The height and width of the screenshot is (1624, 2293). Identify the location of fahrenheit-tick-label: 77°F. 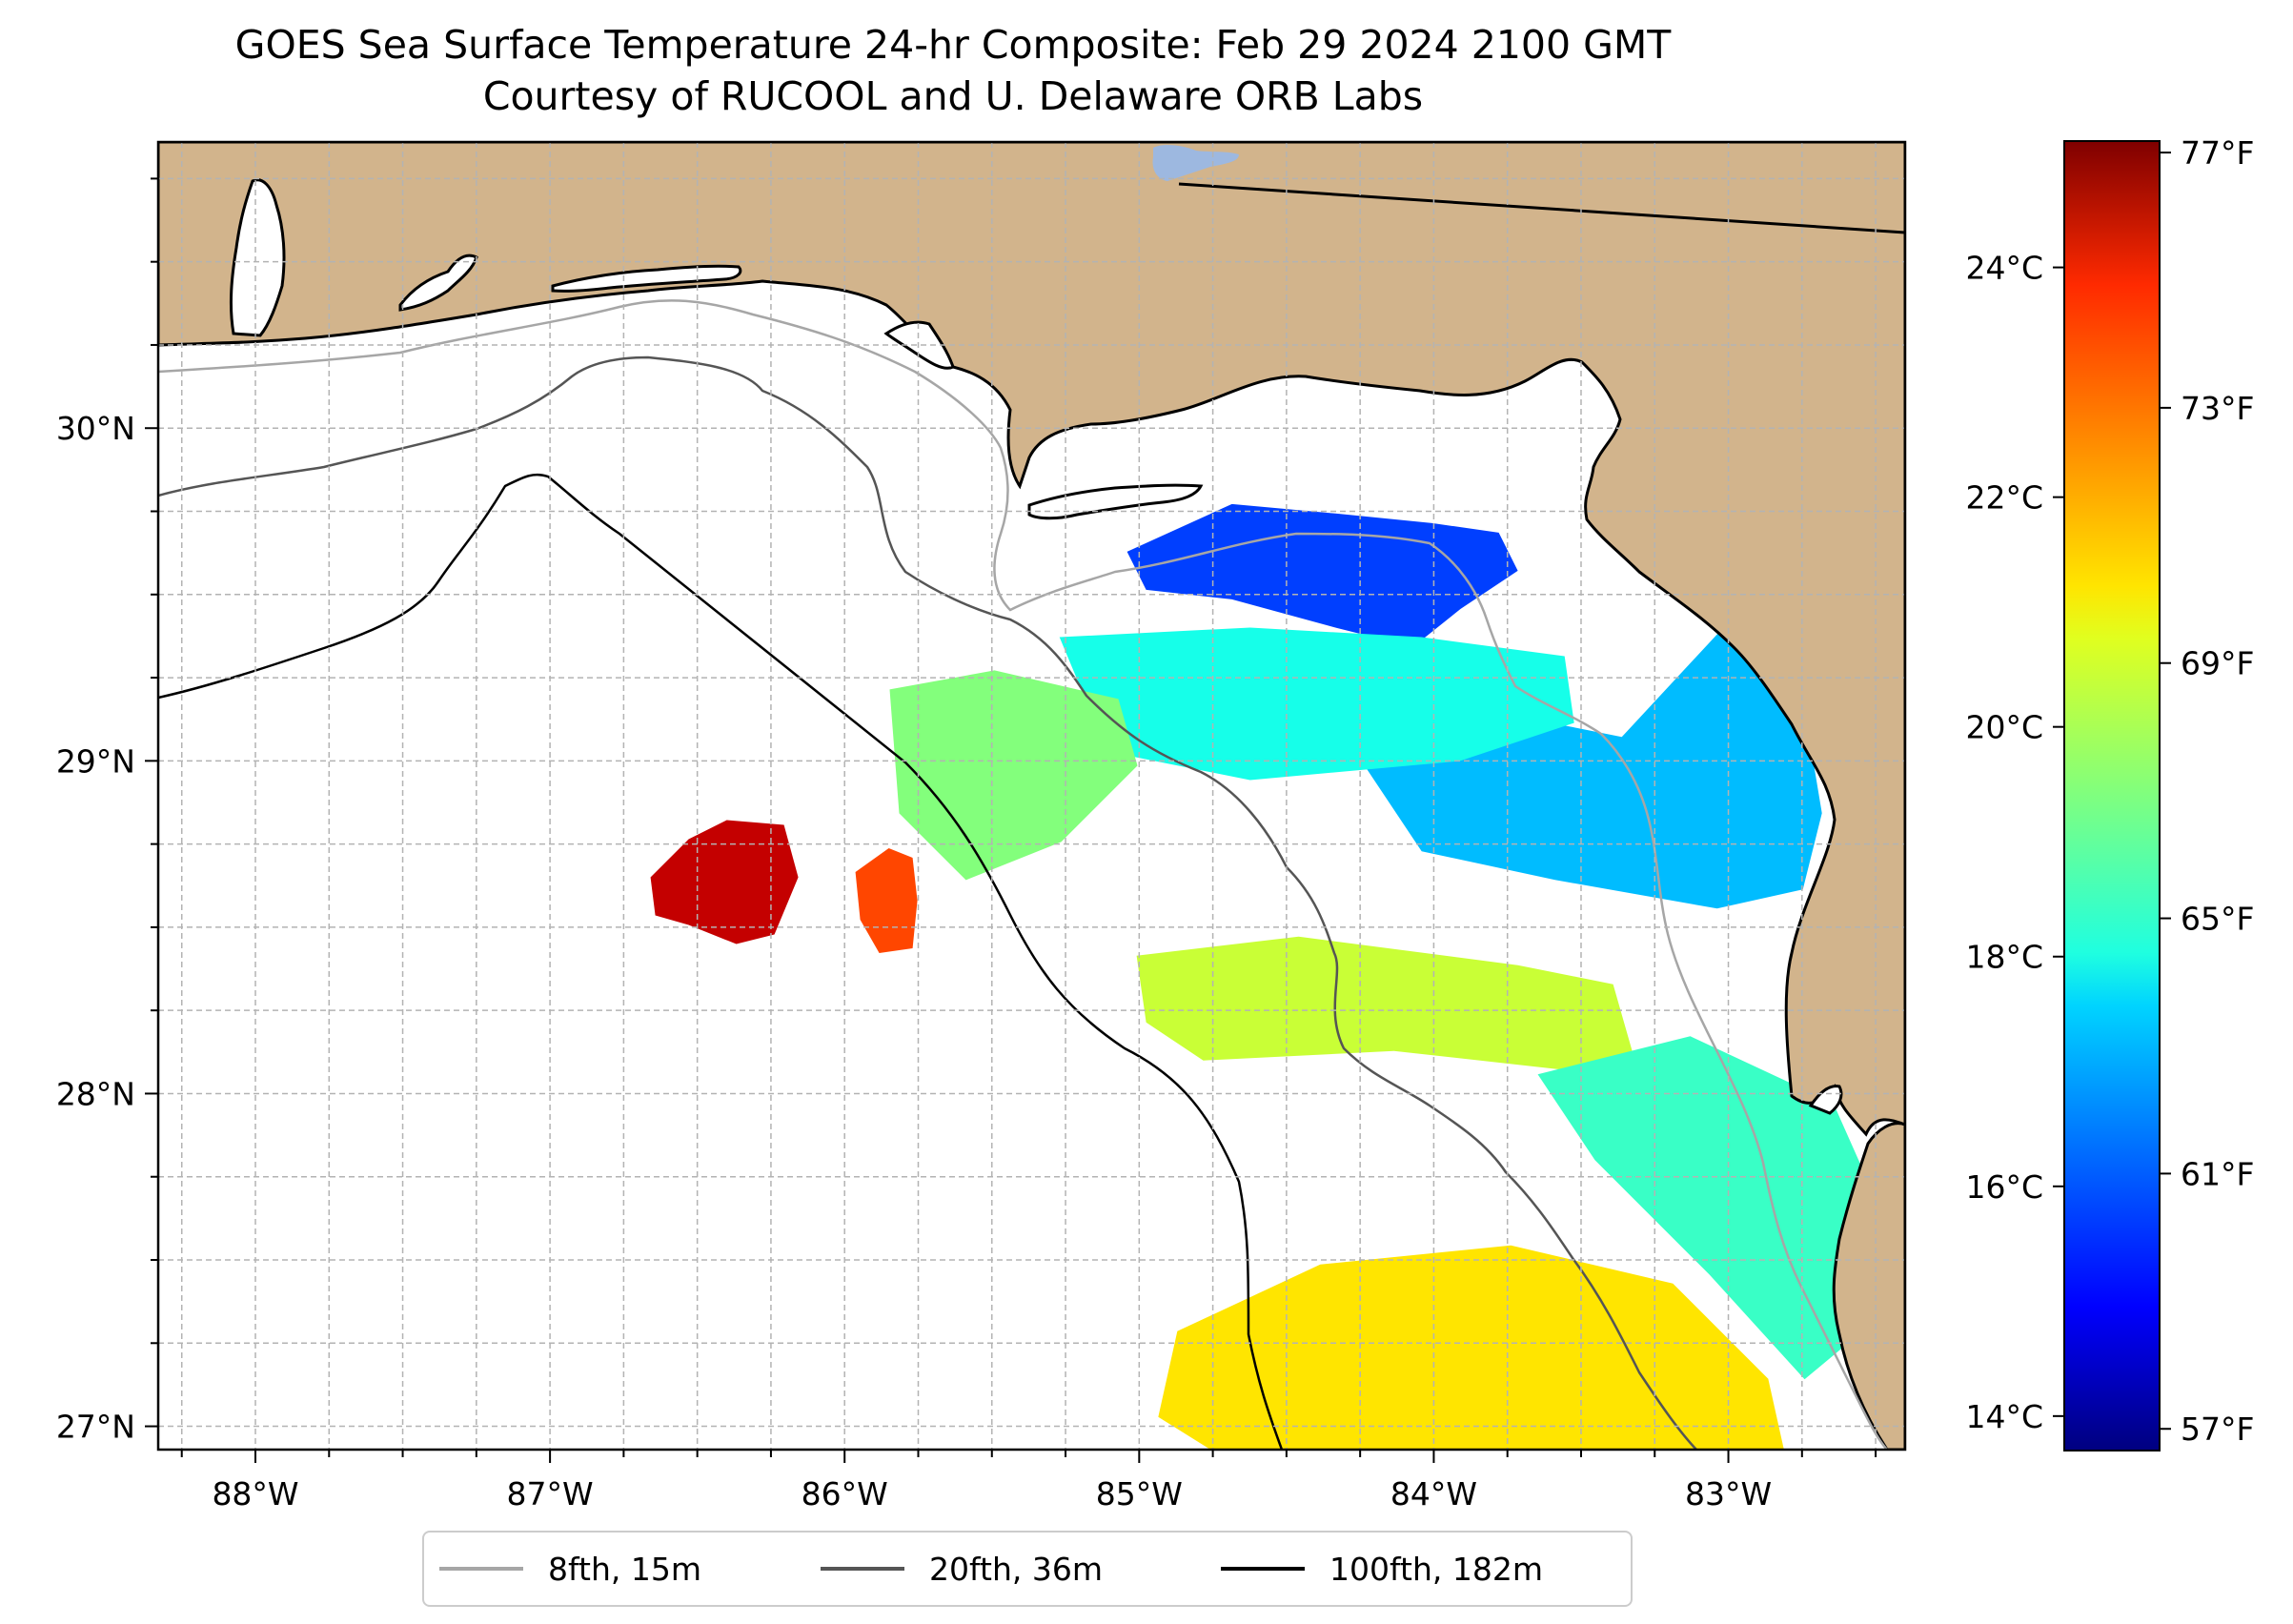
(2218, 153).